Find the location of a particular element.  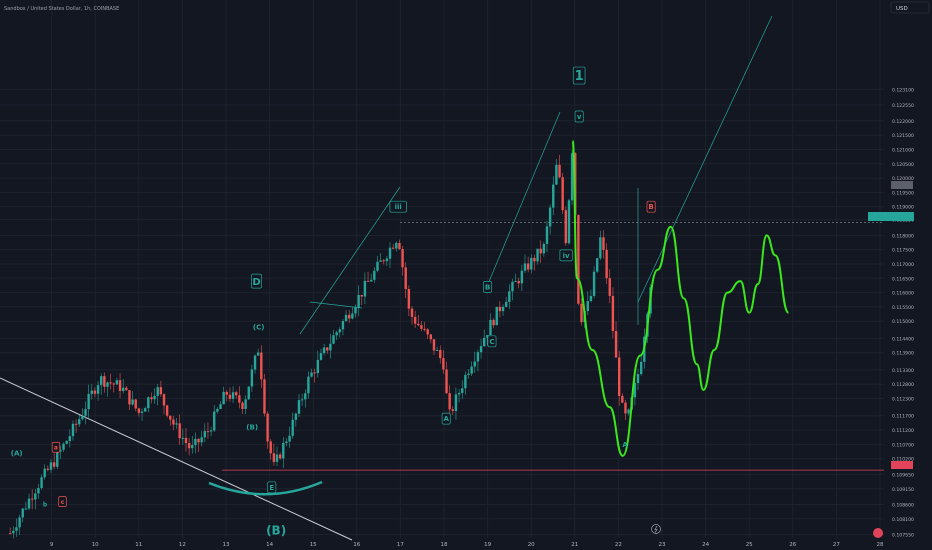

resistance-price-box is located at coordinates (902, 185).